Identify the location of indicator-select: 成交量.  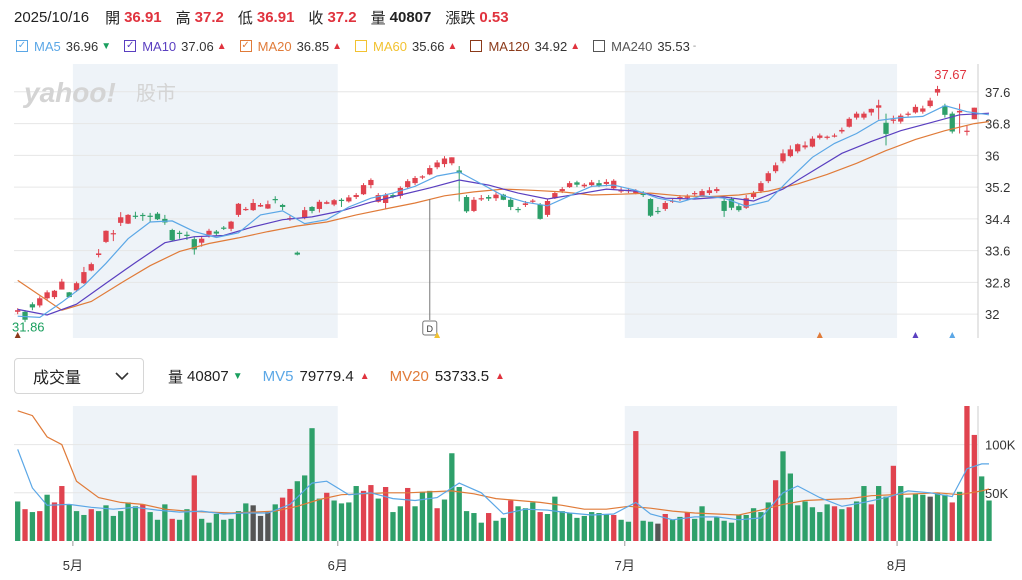
(79, 376).